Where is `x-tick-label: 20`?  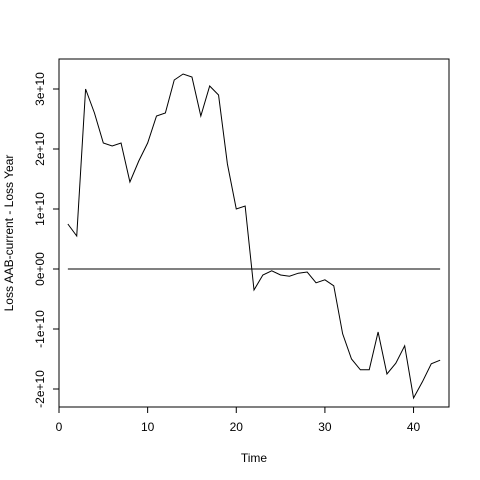 x-tick-label: 20 is located at coordinates (237, 427).